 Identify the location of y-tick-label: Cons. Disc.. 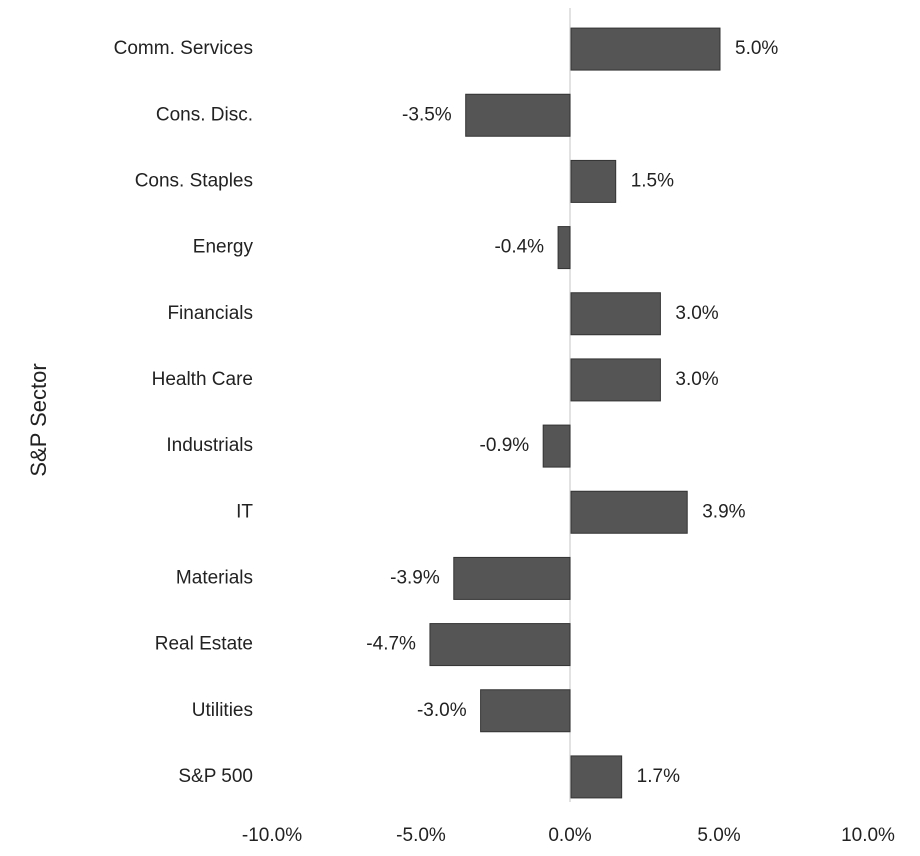
(204, 114).